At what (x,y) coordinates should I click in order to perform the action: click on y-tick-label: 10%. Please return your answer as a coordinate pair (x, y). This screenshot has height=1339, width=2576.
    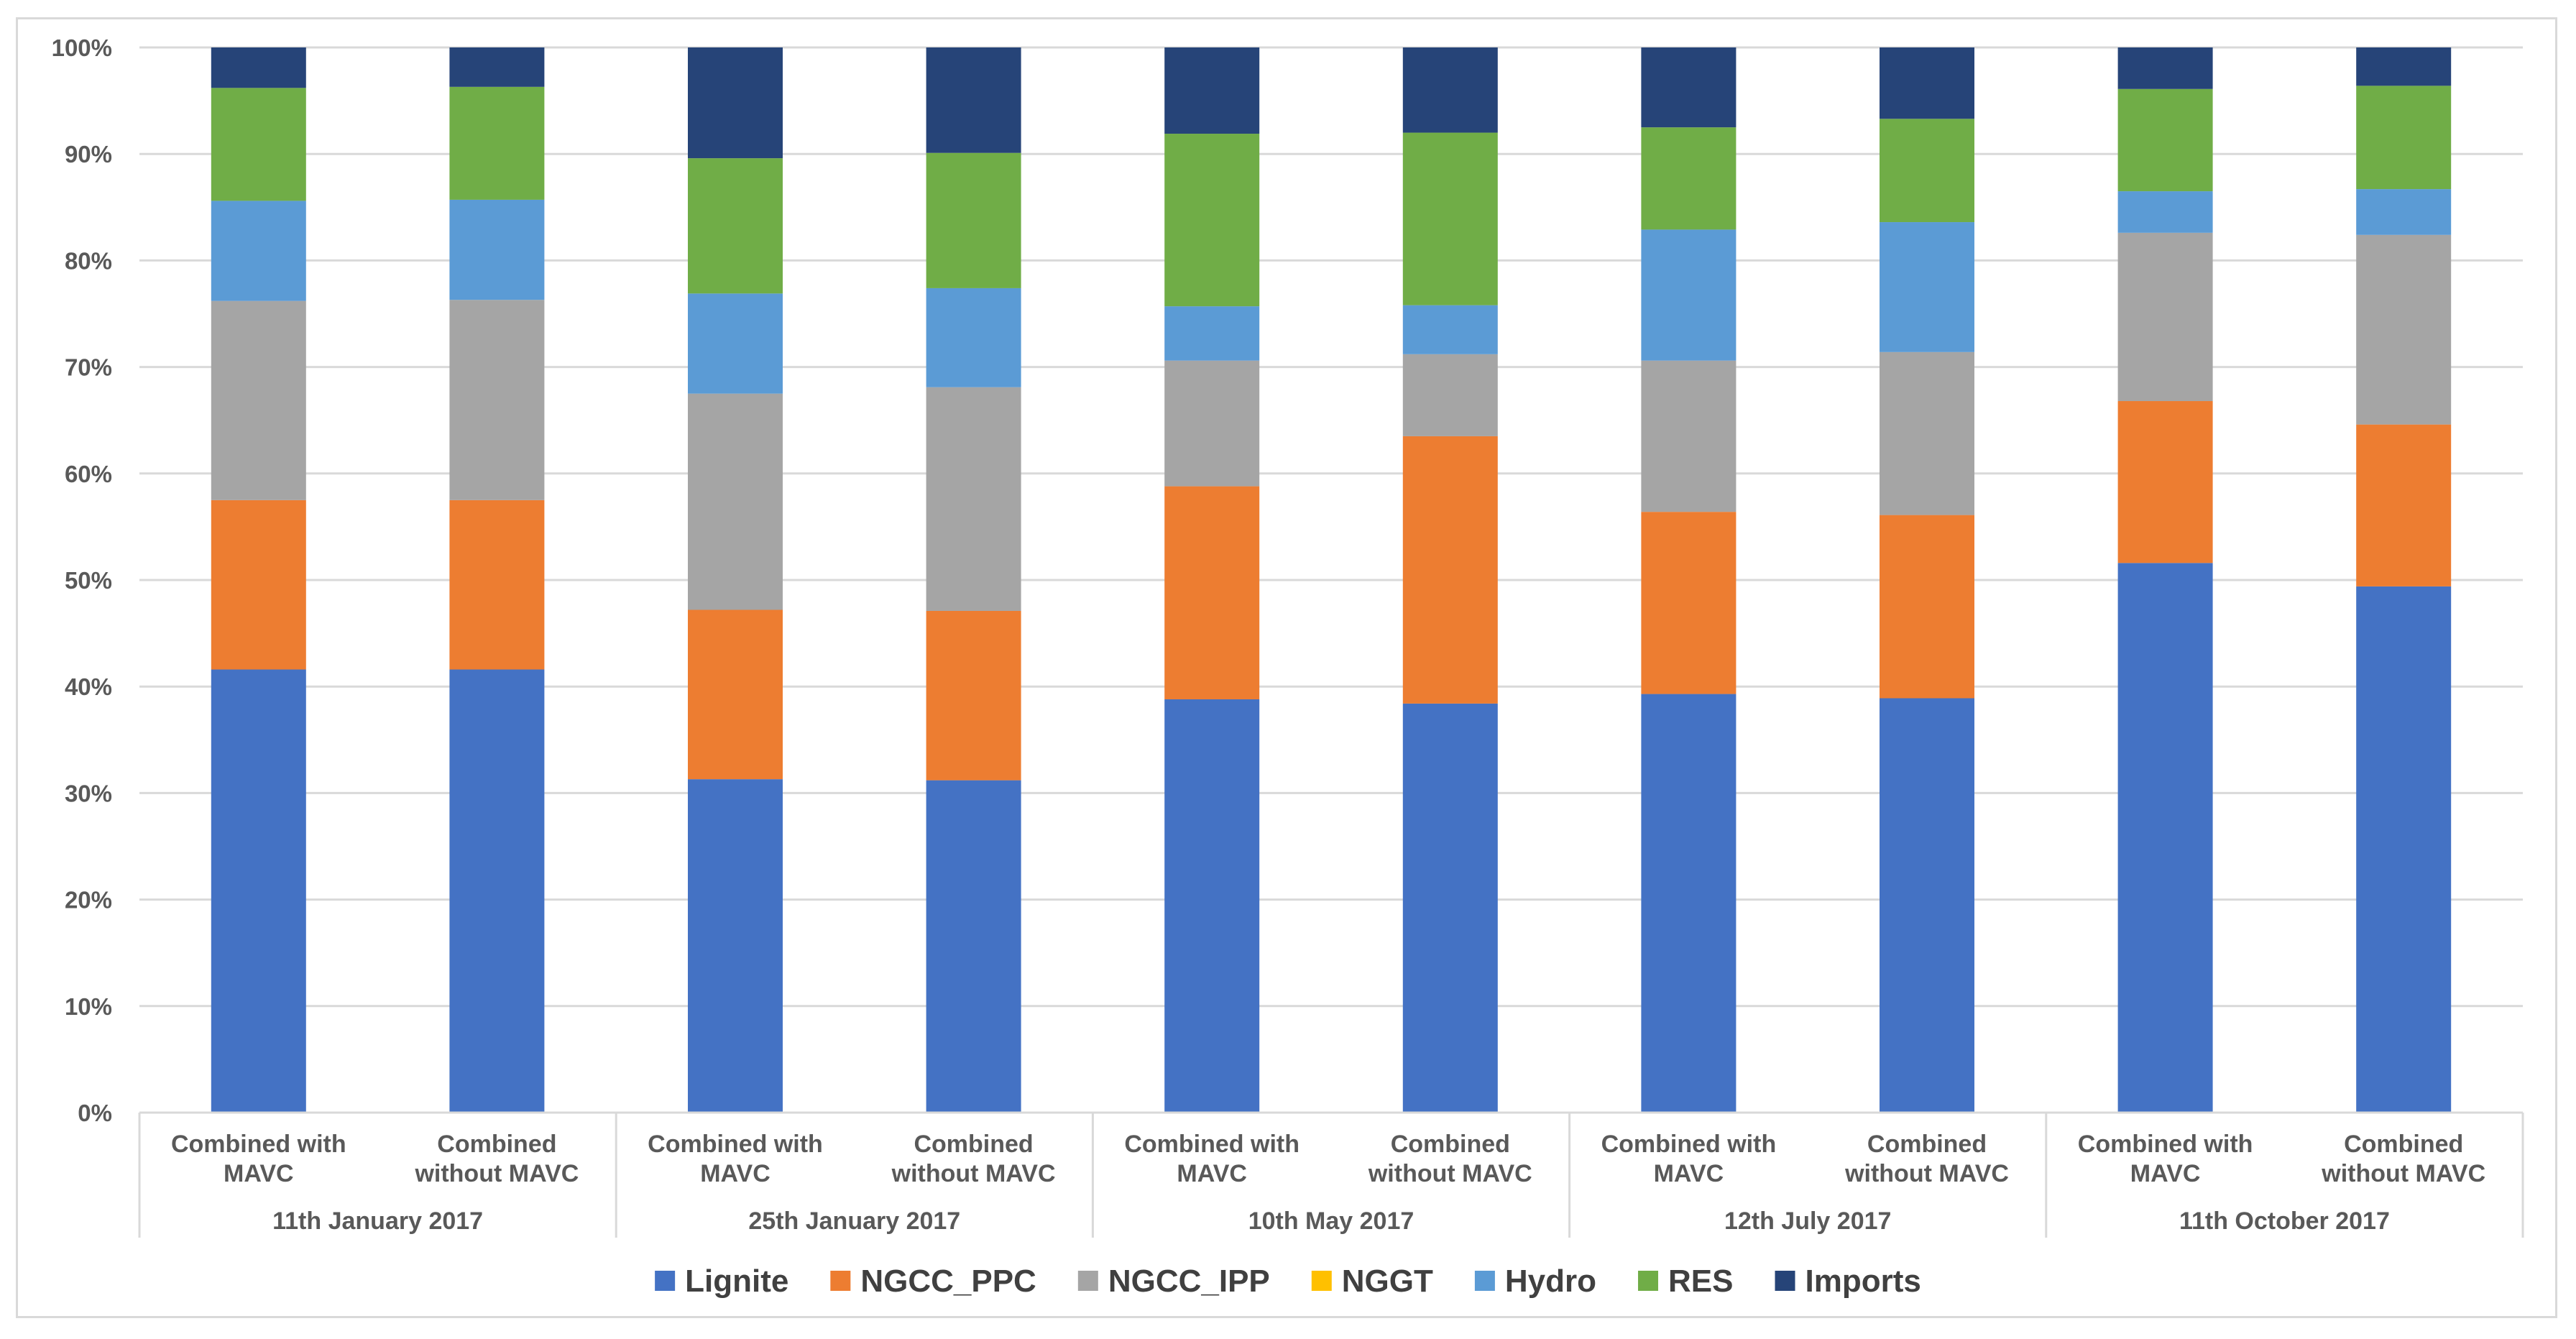
    Looking at the image, I should click on (88, 1006).